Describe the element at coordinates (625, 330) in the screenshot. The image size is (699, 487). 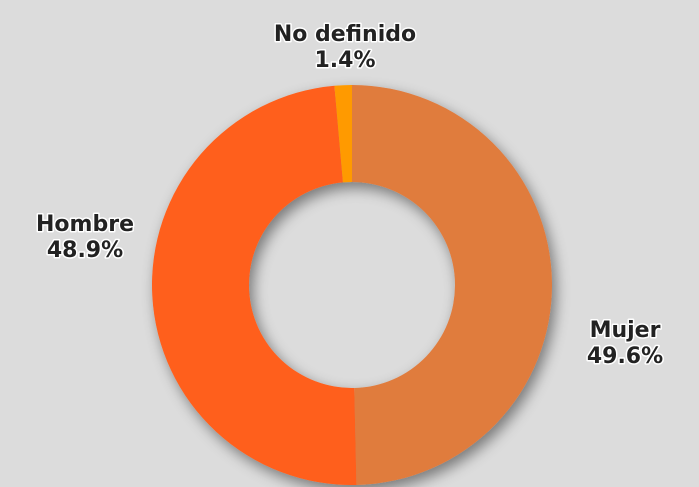
I see `slice-label: Mujer` at that location.